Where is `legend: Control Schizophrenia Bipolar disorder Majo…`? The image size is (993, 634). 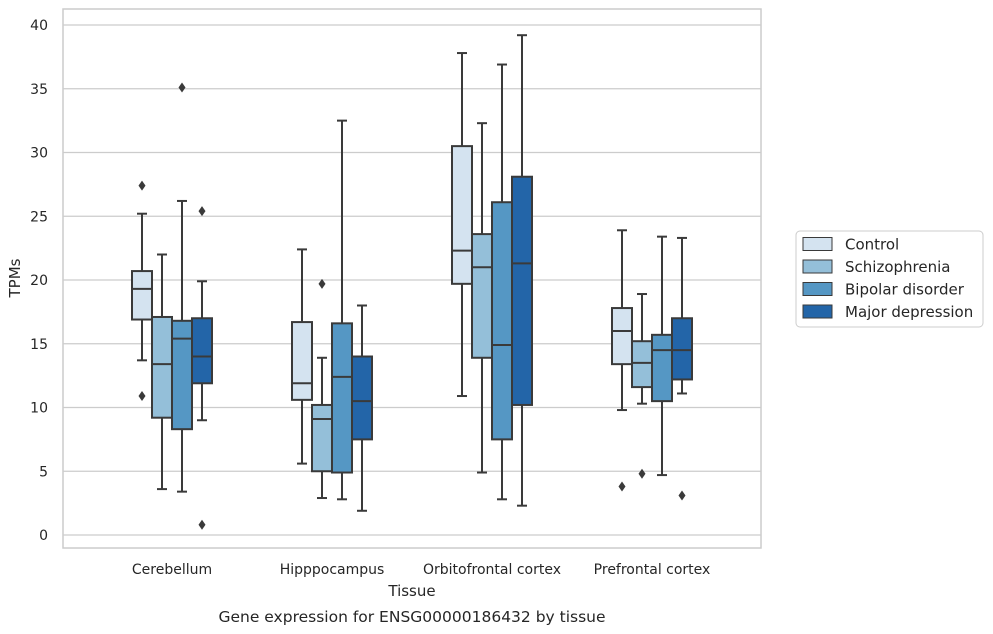 legend: Control Schizophrenia Bipolar disorder Majo… is located at coordinates (889, 279).